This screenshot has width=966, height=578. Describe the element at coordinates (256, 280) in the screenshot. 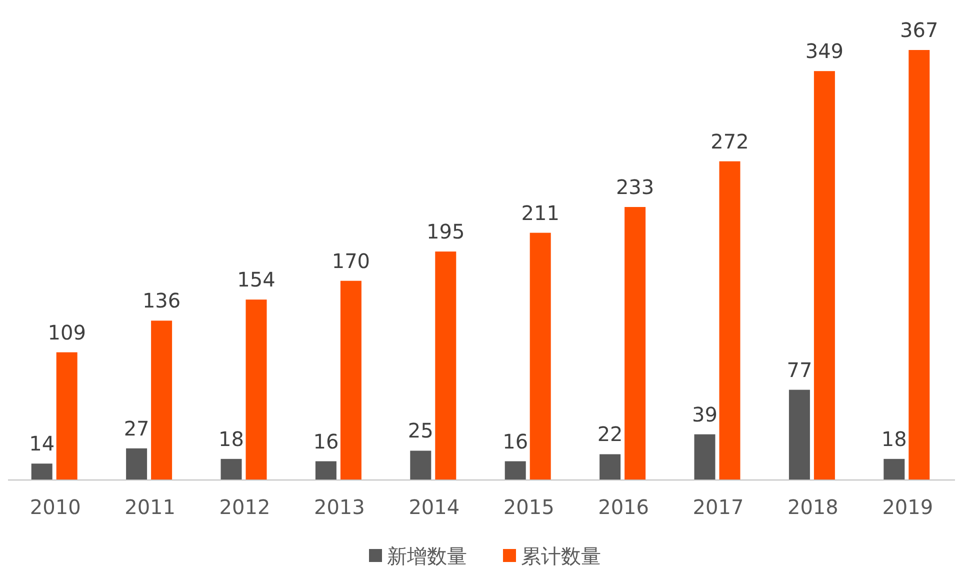

I see `data-label: 154` at that location.